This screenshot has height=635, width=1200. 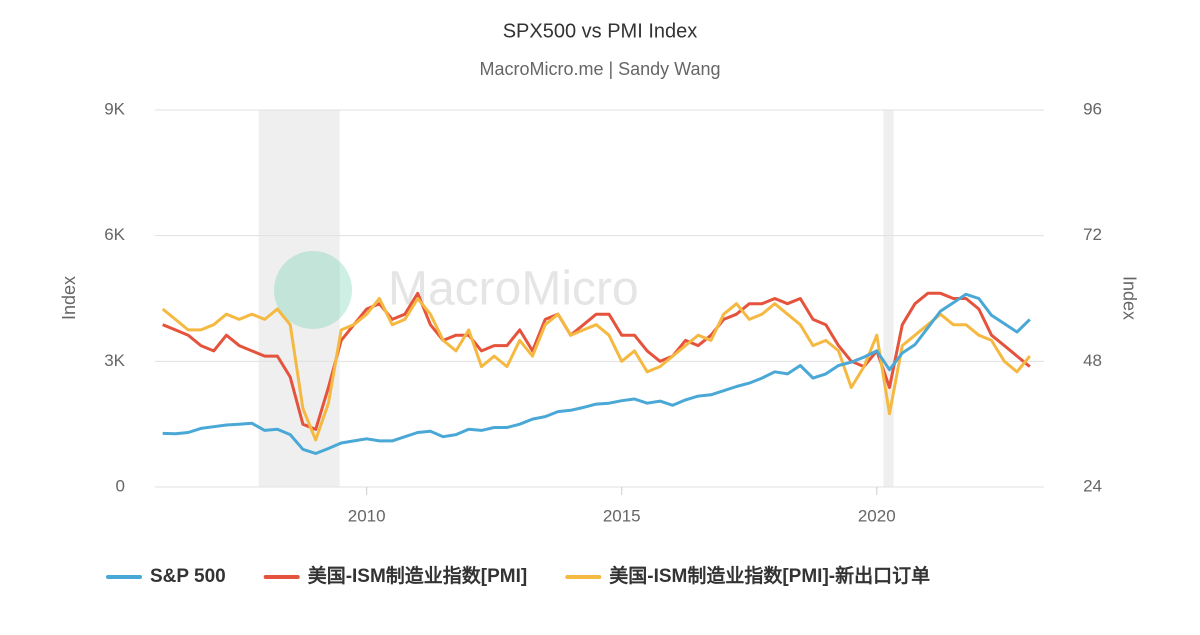 I want to click on chart-subtitle: MacroMicro.me | Sandy Wang, so click(x=599, y=69).